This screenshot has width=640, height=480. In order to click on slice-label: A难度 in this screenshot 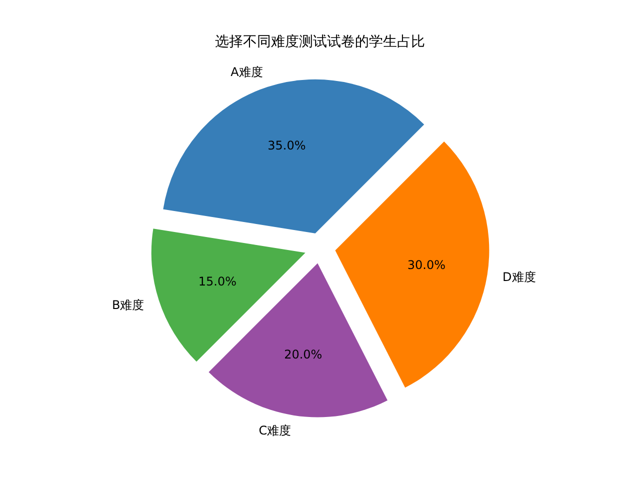, I will do `click(246, 72)`.